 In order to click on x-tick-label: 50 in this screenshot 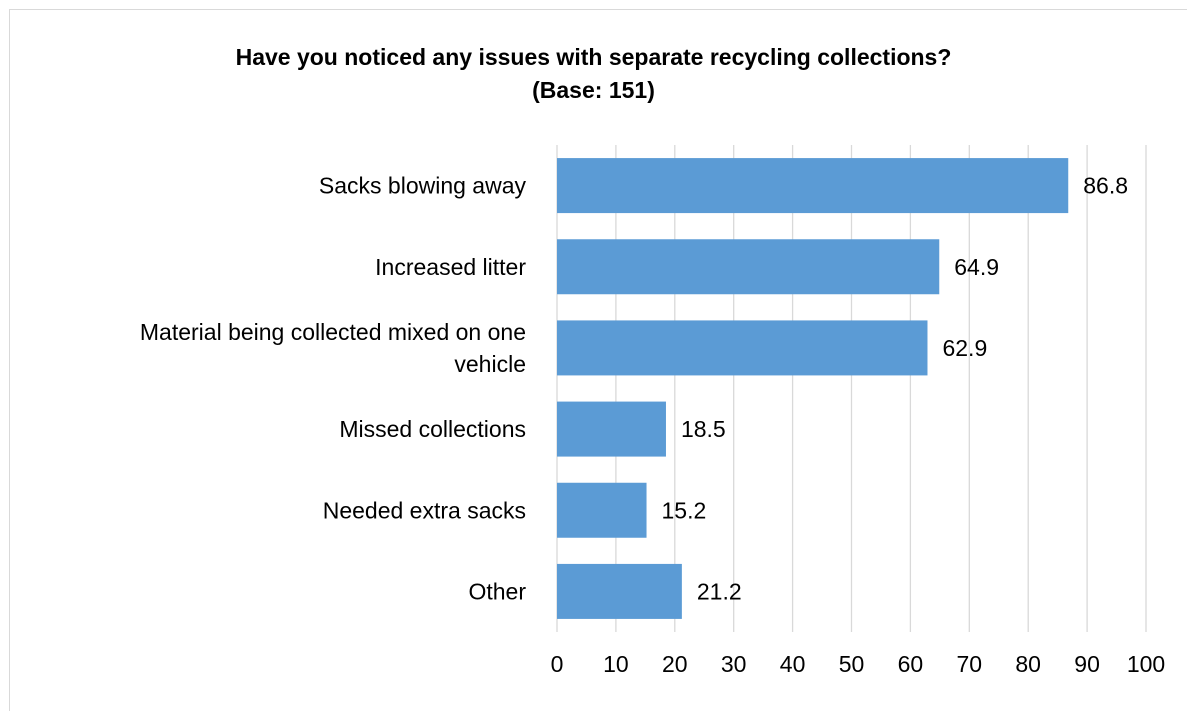, I will do `click(852, 664)`.